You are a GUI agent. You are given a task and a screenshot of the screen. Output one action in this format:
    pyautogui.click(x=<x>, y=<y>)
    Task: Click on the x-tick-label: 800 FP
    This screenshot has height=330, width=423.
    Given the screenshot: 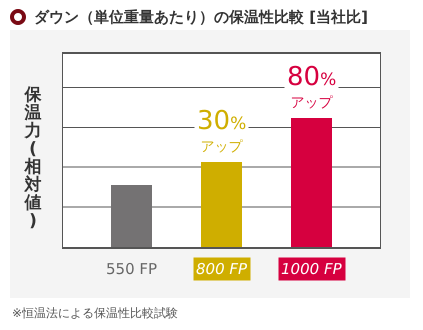 What is the action you would take?
    pyautogui.click(x=222, y=269)
    